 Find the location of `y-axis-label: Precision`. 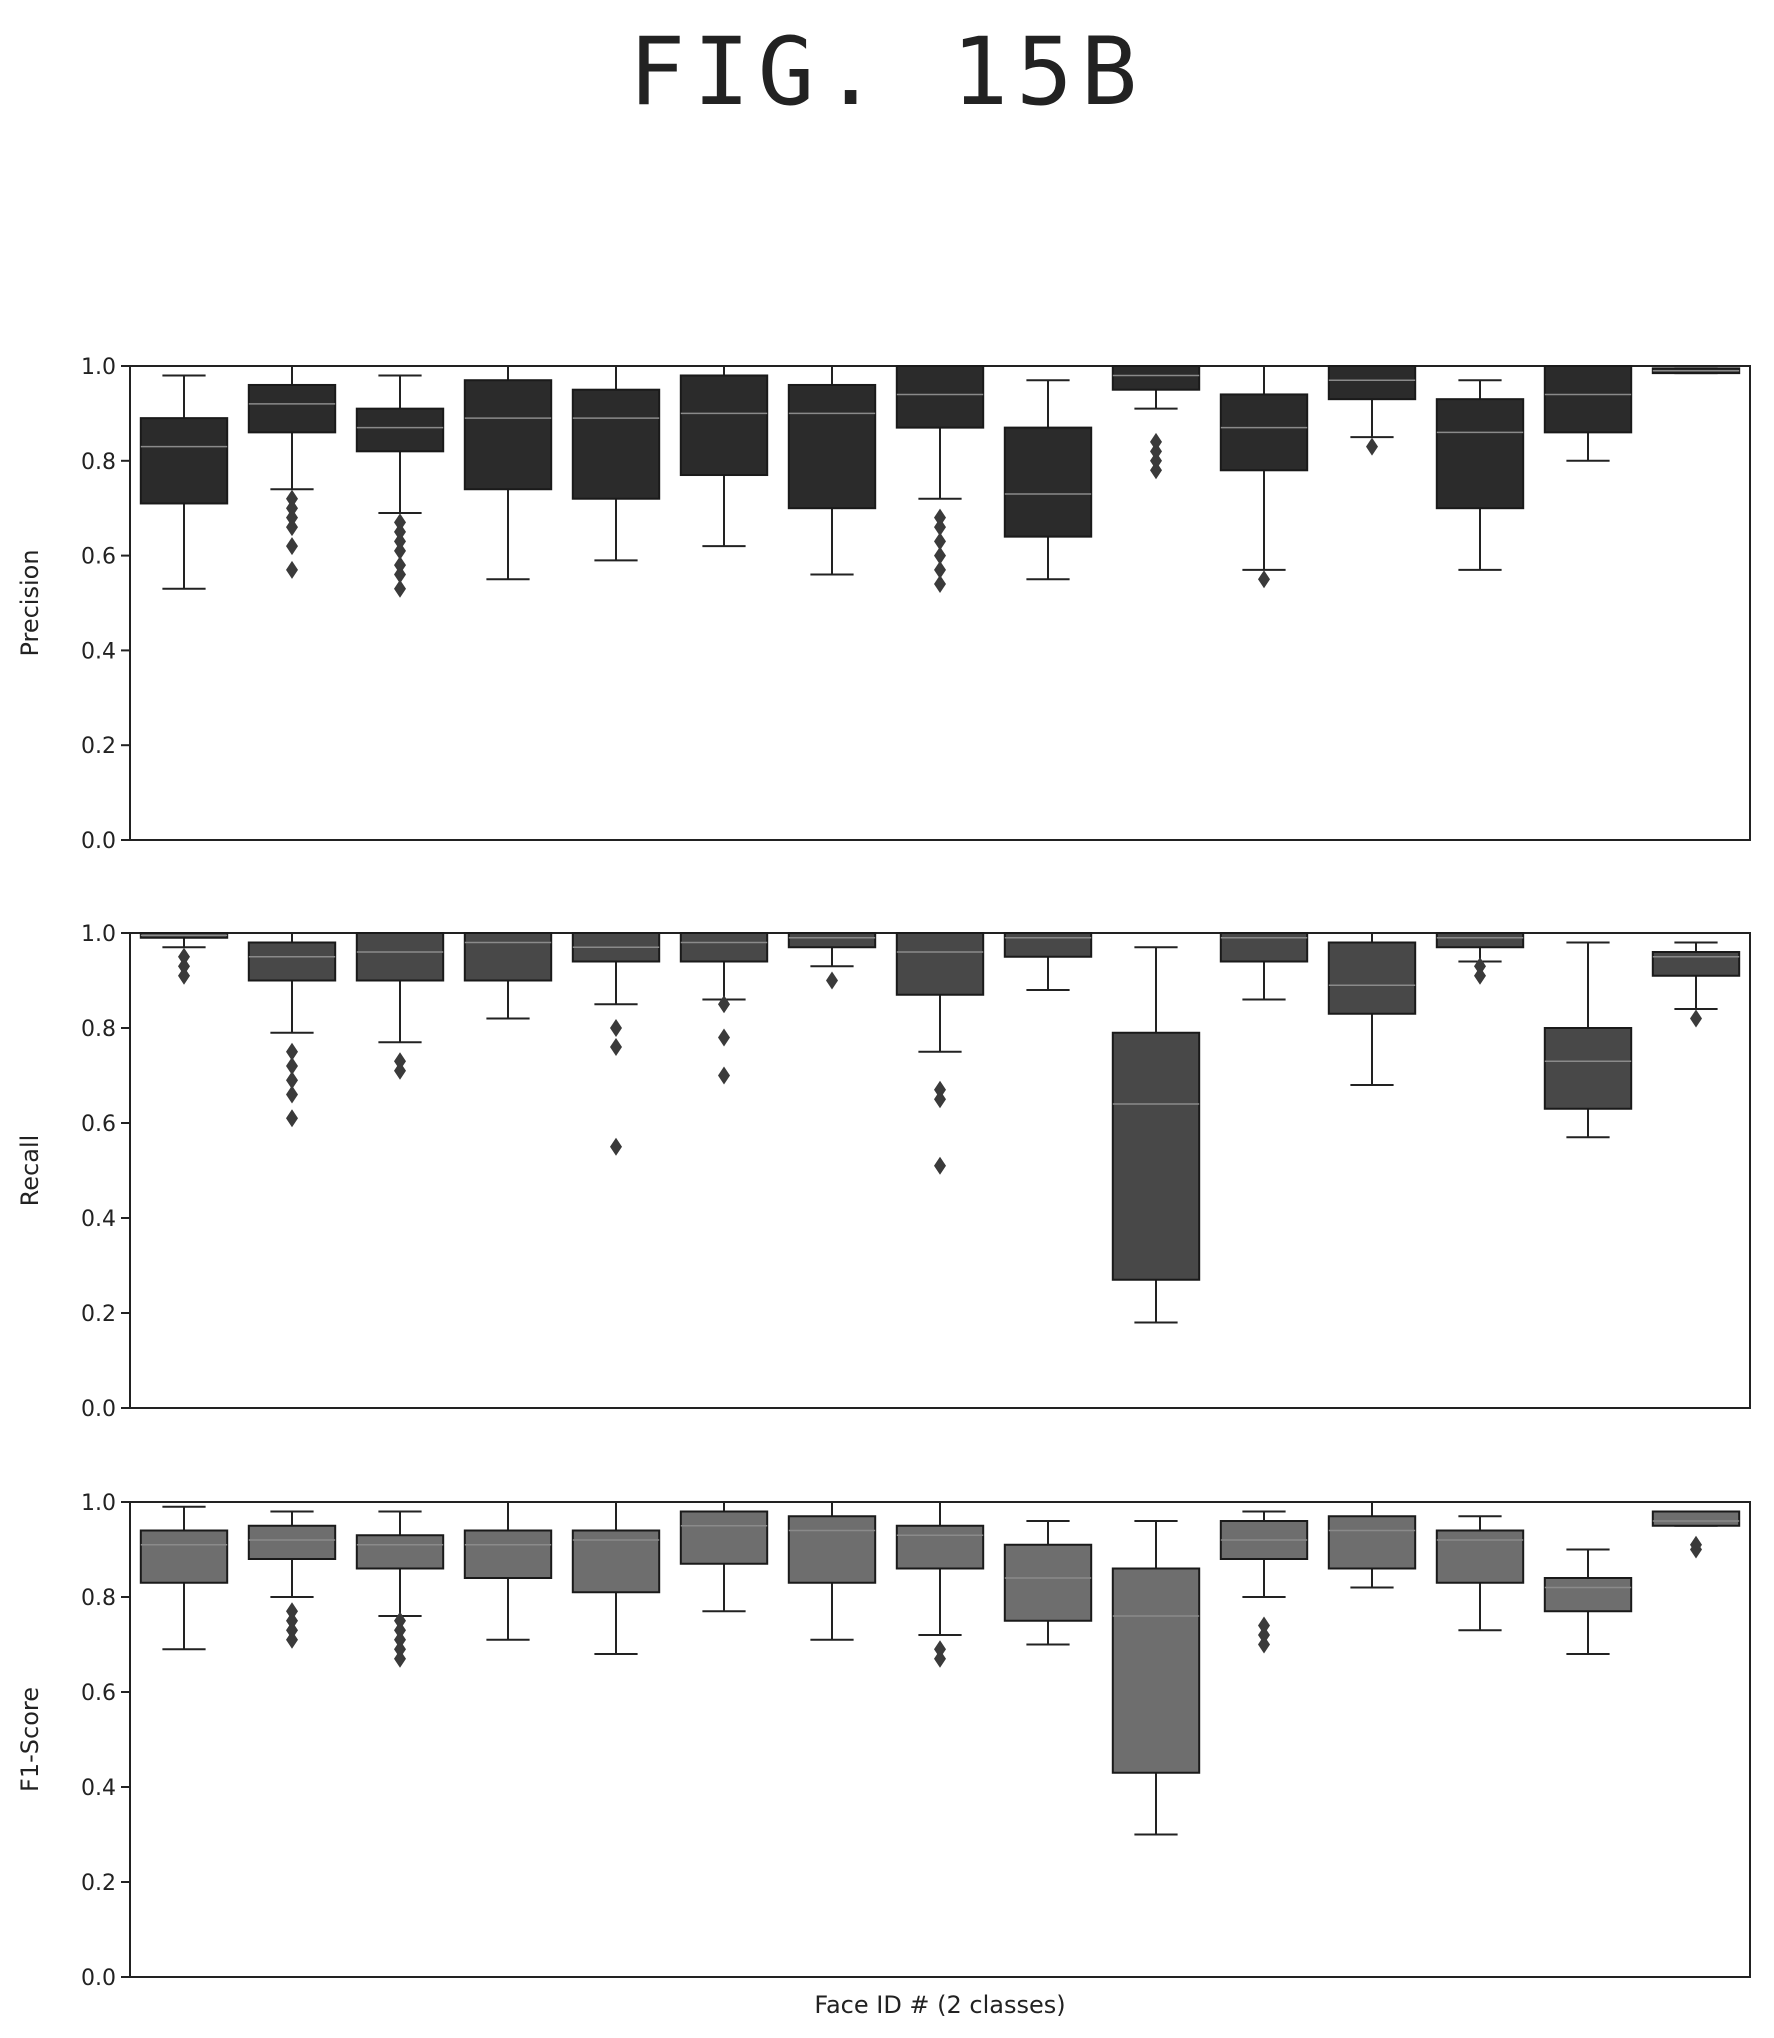

y-axis-label: Precision is located at coordinates (30, 602).